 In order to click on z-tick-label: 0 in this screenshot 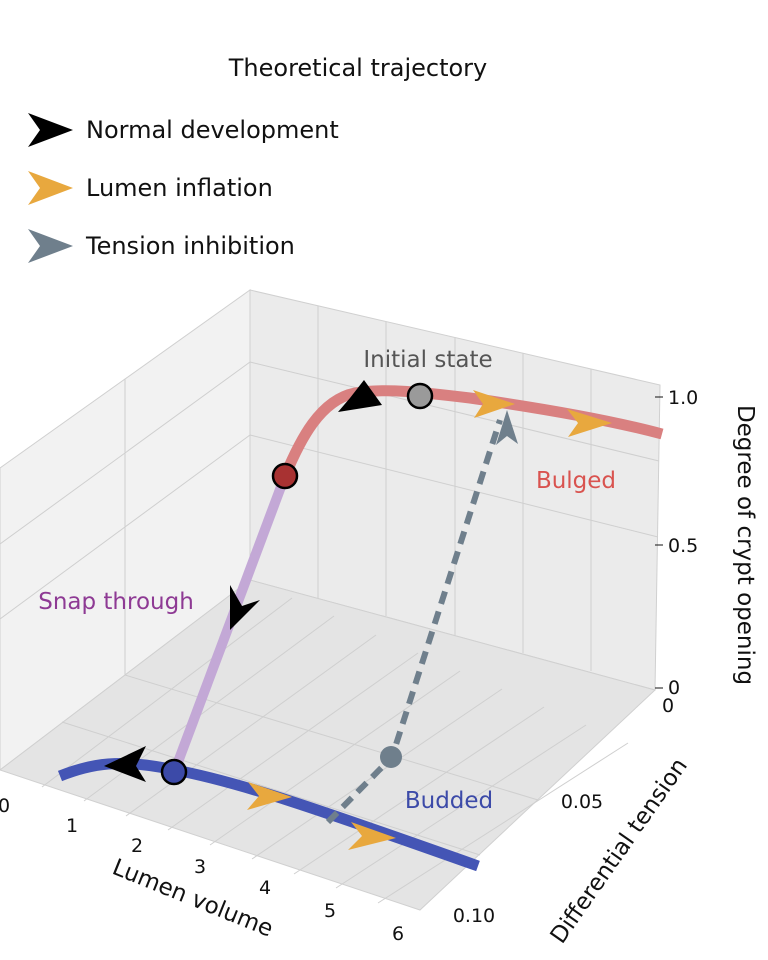, I will do `click(674, 688)`.